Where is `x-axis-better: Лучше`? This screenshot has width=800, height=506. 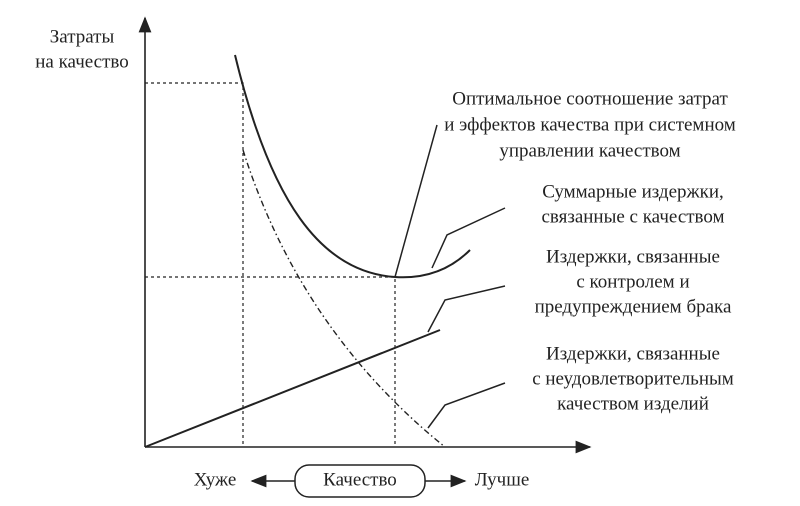
x-axis-better: Лучше is located at coordinates (502, 479).